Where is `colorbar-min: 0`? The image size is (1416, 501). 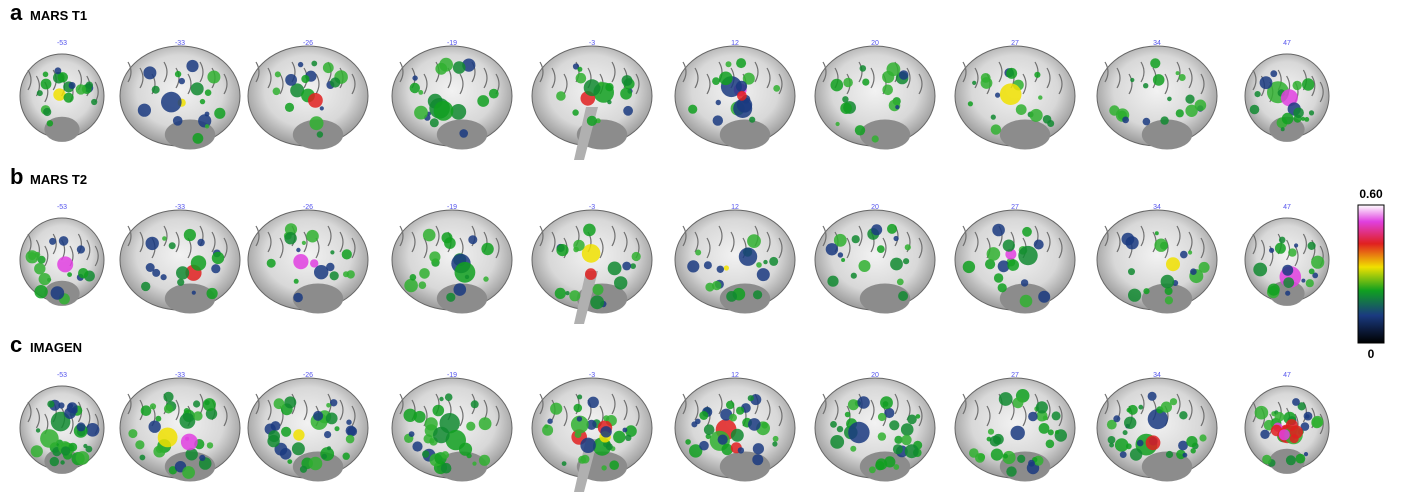 colorbar-min: 0 is located at coordinates (1371, 354).